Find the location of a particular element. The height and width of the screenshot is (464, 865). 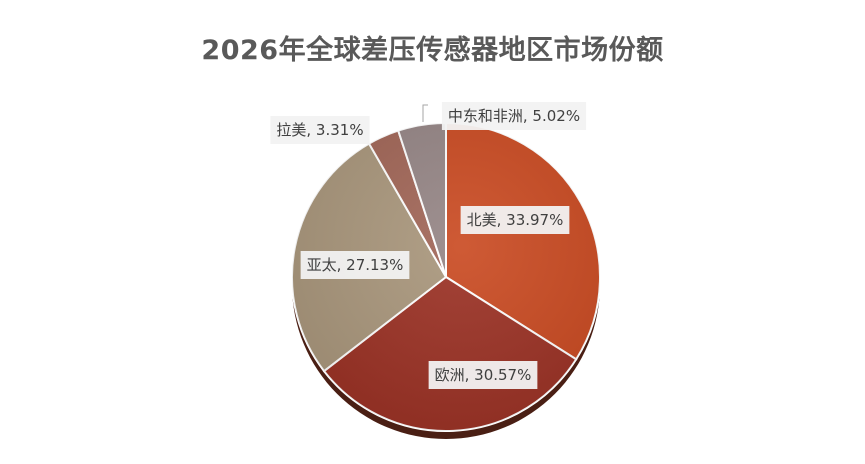

data-label-text-1: 欧洲, 30.57% is located at coordinates (483, 375).